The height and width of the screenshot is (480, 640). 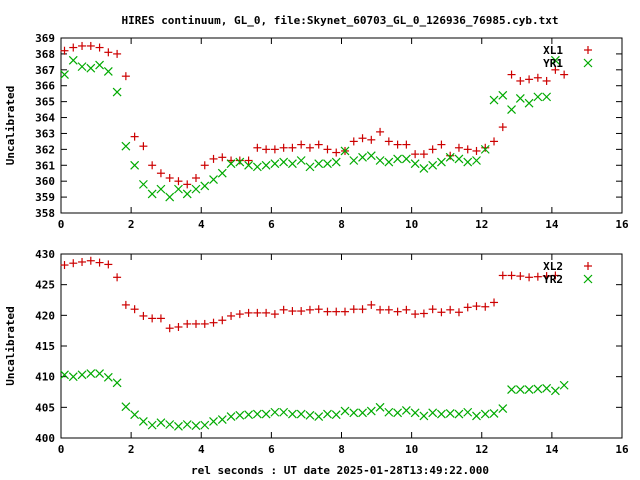 What do you see at coordinates (622, 224) in the screenshot?
I see `x-tick-label: 16` at bounding box center [622, 224].